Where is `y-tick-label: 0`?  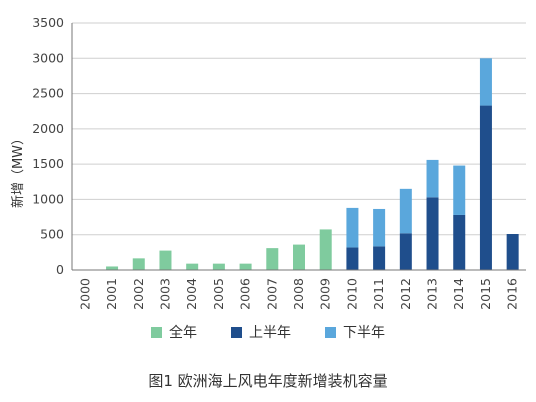 y-tick-label: 0 is located at coordinates (60, 269).